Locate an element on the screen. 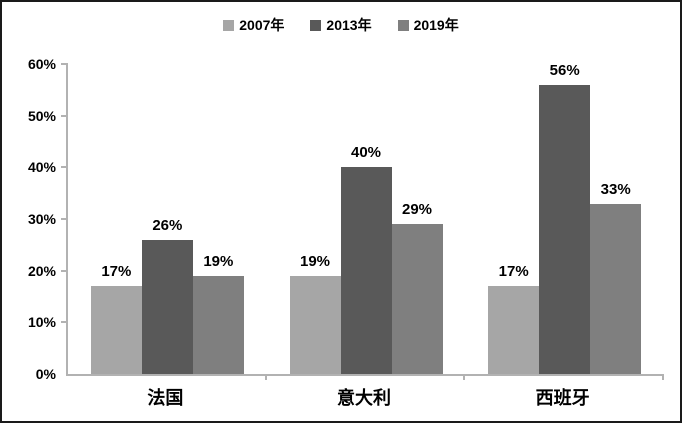 The height and width of the screenshot is (423, 682). bar-value-label: 26% is located at coordinates (167, 225).